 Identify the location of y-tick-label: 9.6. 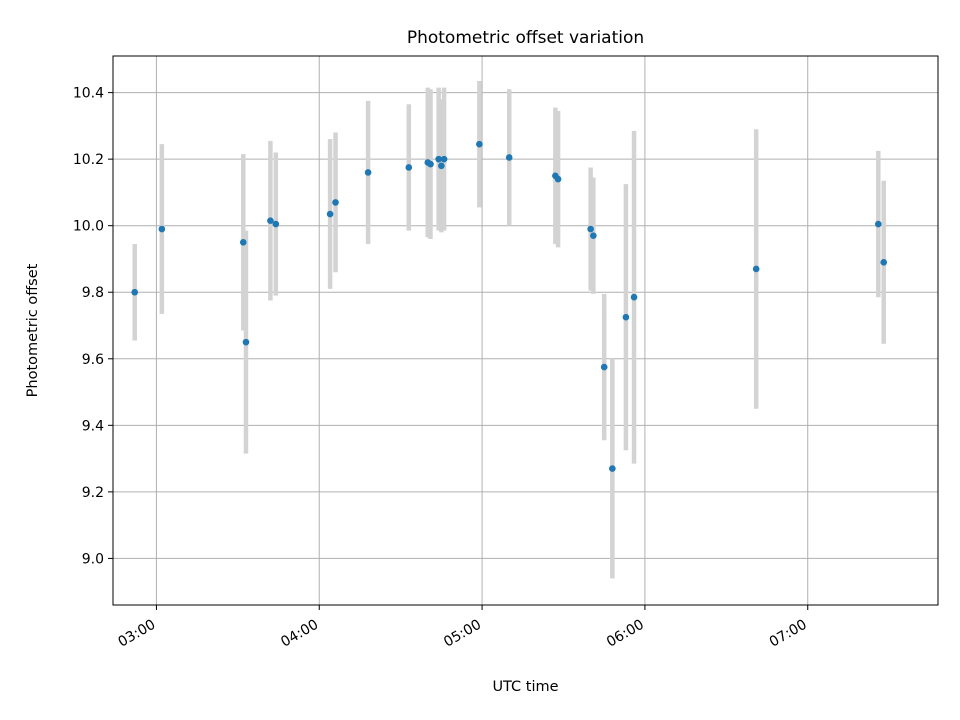
(93, 360).